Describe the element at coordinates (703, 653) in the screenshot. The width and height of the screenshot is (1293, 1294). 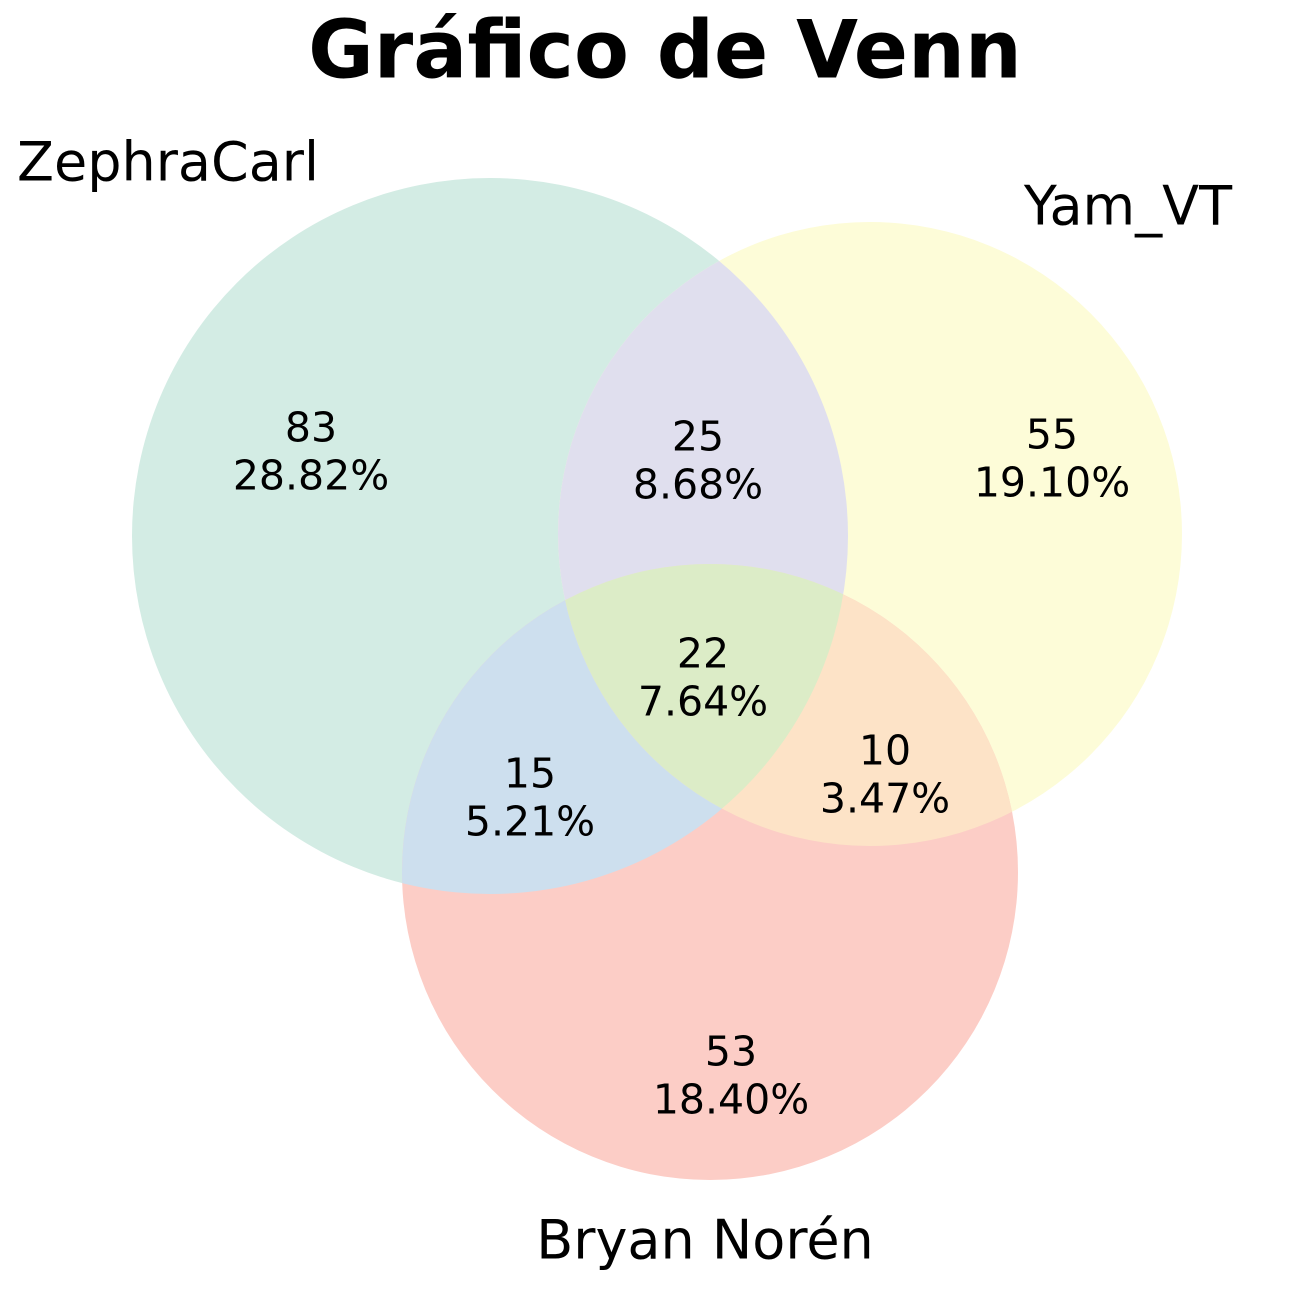
I see `region-count: 22` at that location.